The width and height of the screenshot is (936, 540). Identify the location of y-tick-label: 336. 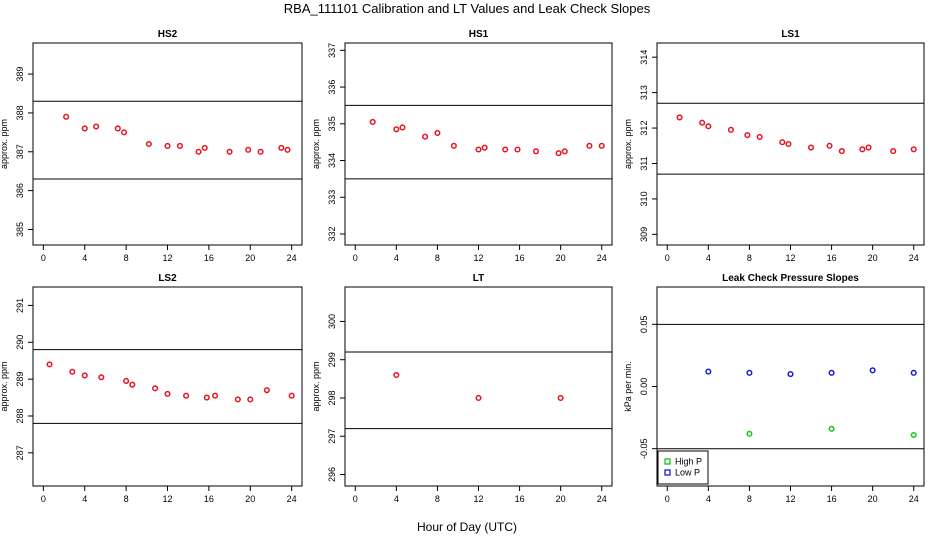
(332, 87).